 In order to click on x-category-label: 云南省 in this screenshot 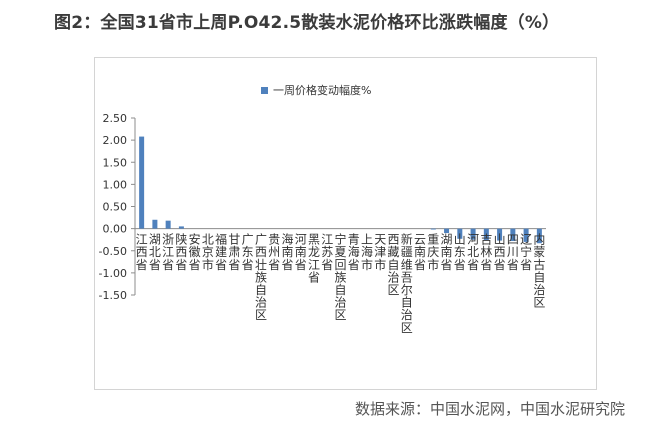, I will do `click(420, 252)`.